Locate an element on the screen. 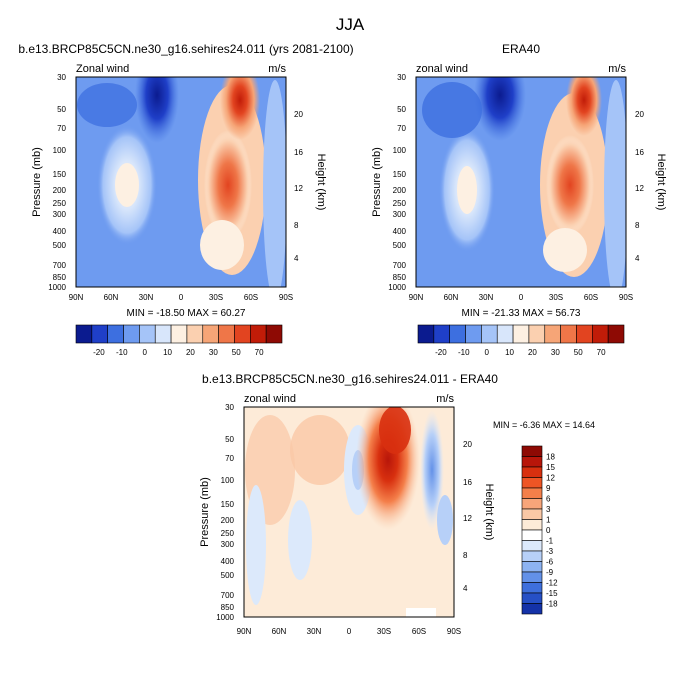 This screenshot has width=700, height=700. panel-model-frame is located at coordinates (181, 182).